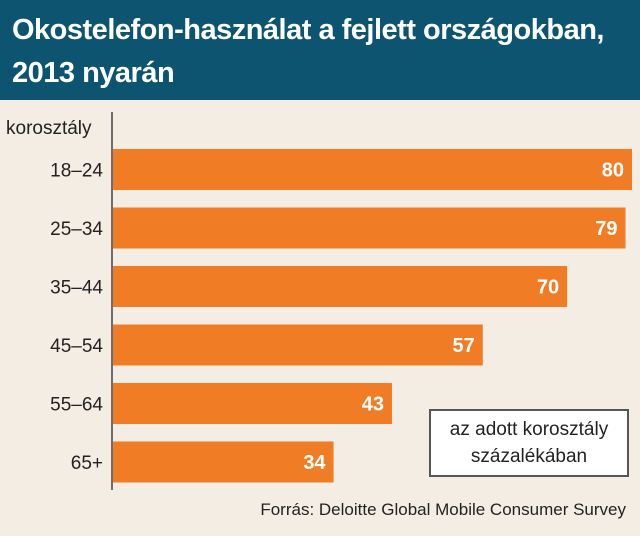 Image resolution: width=640 pixels, height=536 pixels. I want to click on category-label-1: 25–34, so click(76, 229).